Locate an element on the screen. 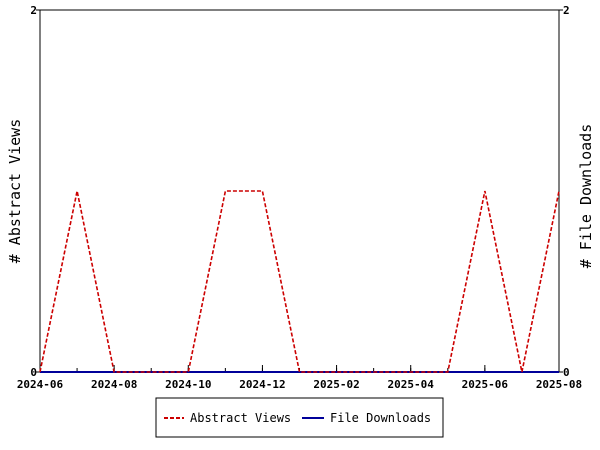  y-axis-title-left: # Abstract Views is located at coordinates (15, 191).